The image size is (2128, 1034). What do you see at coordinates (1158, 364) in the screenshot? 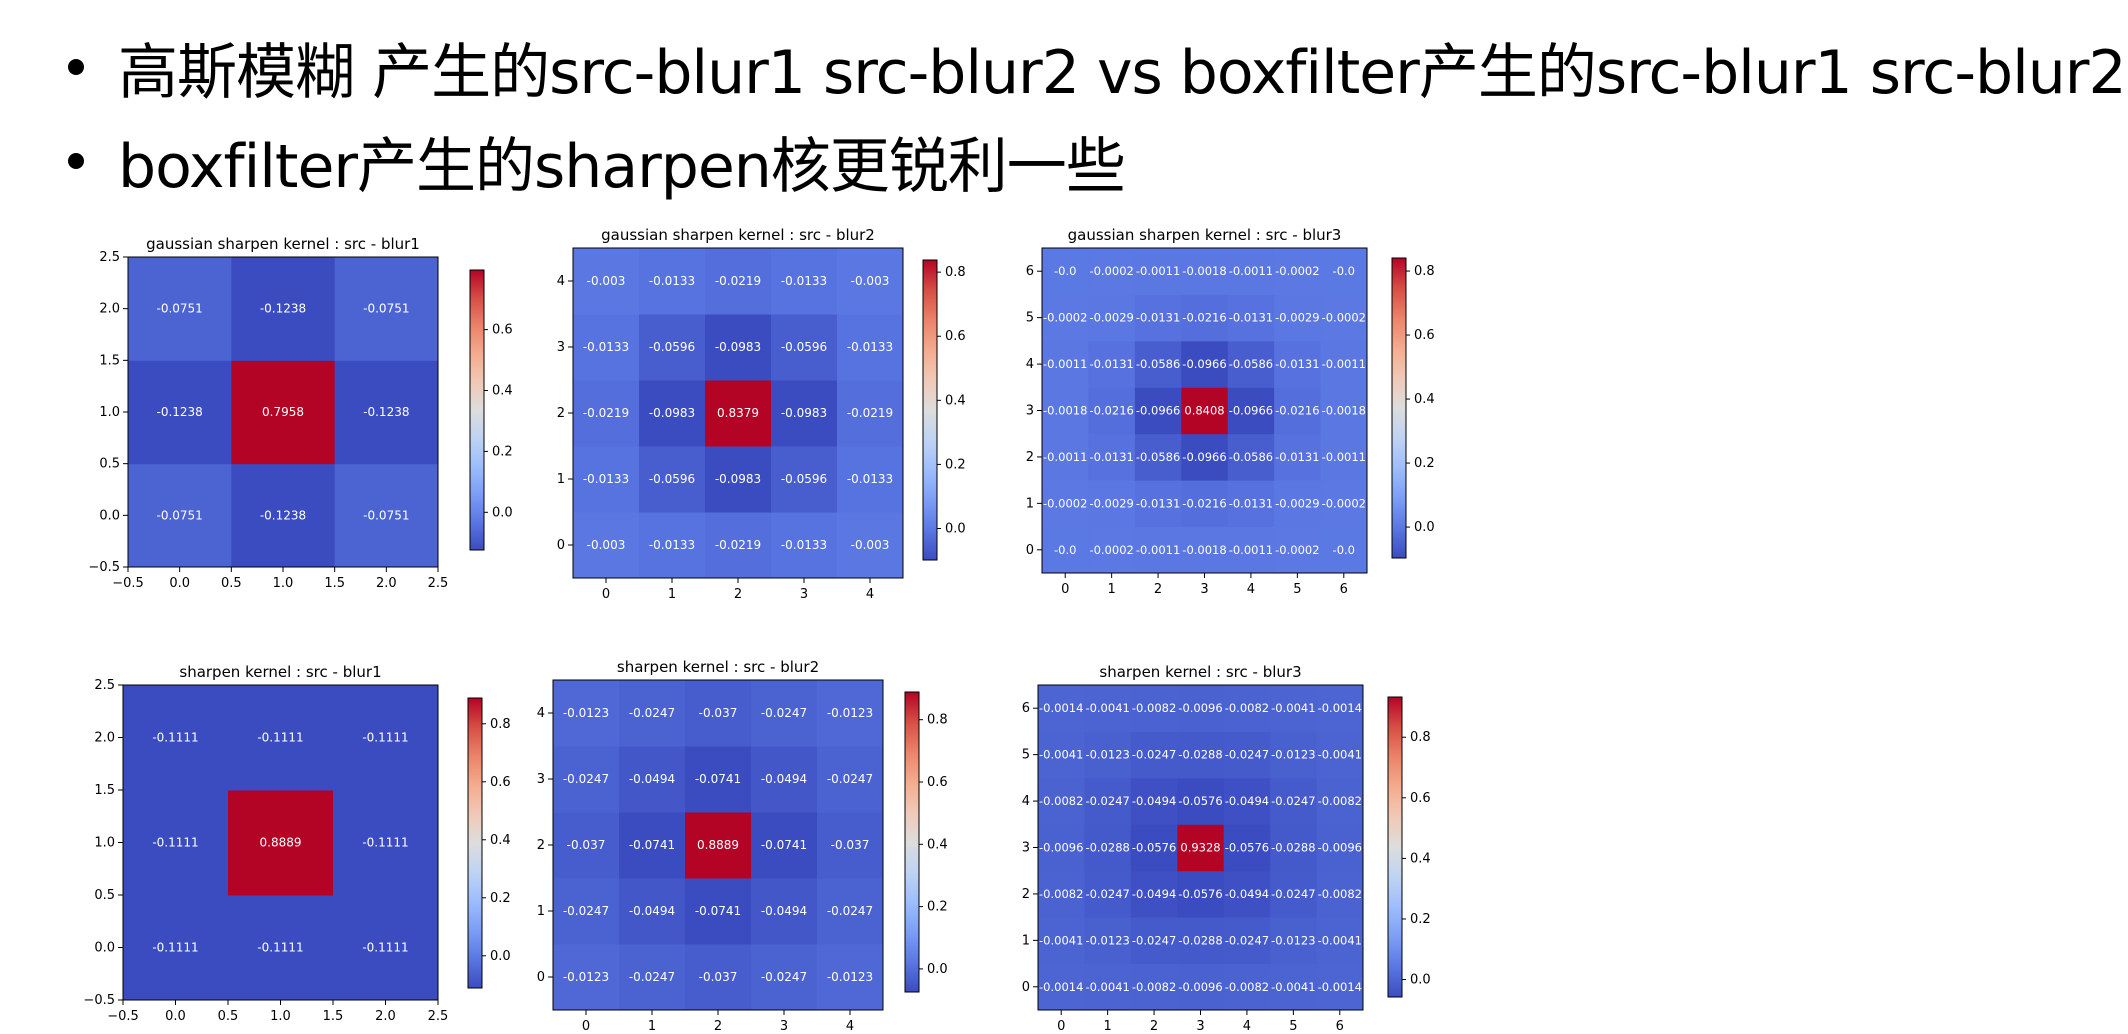
I see `cell-value-label: -0.0586` at bounding box center [1158, 364].